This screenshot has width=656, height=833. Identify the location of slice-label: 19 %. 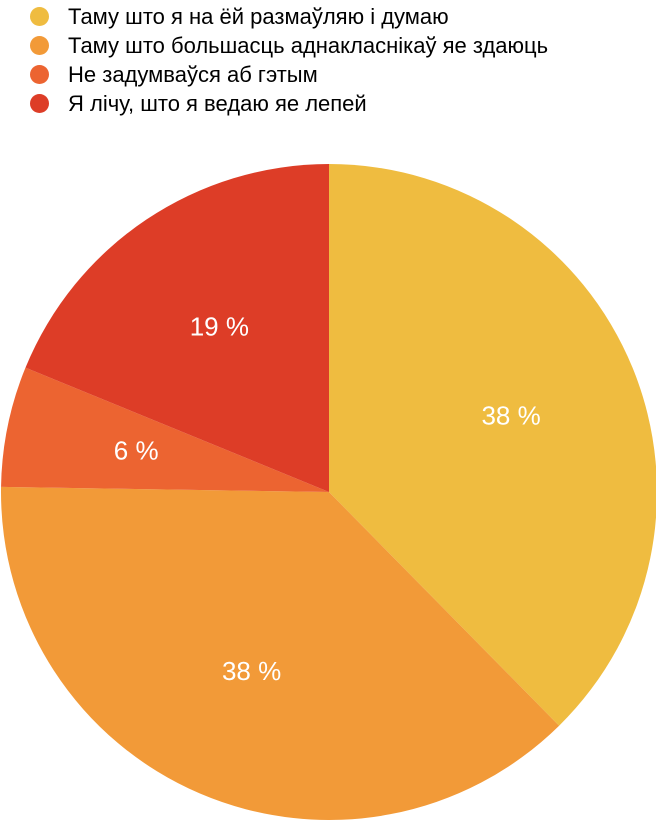
(219, 326).